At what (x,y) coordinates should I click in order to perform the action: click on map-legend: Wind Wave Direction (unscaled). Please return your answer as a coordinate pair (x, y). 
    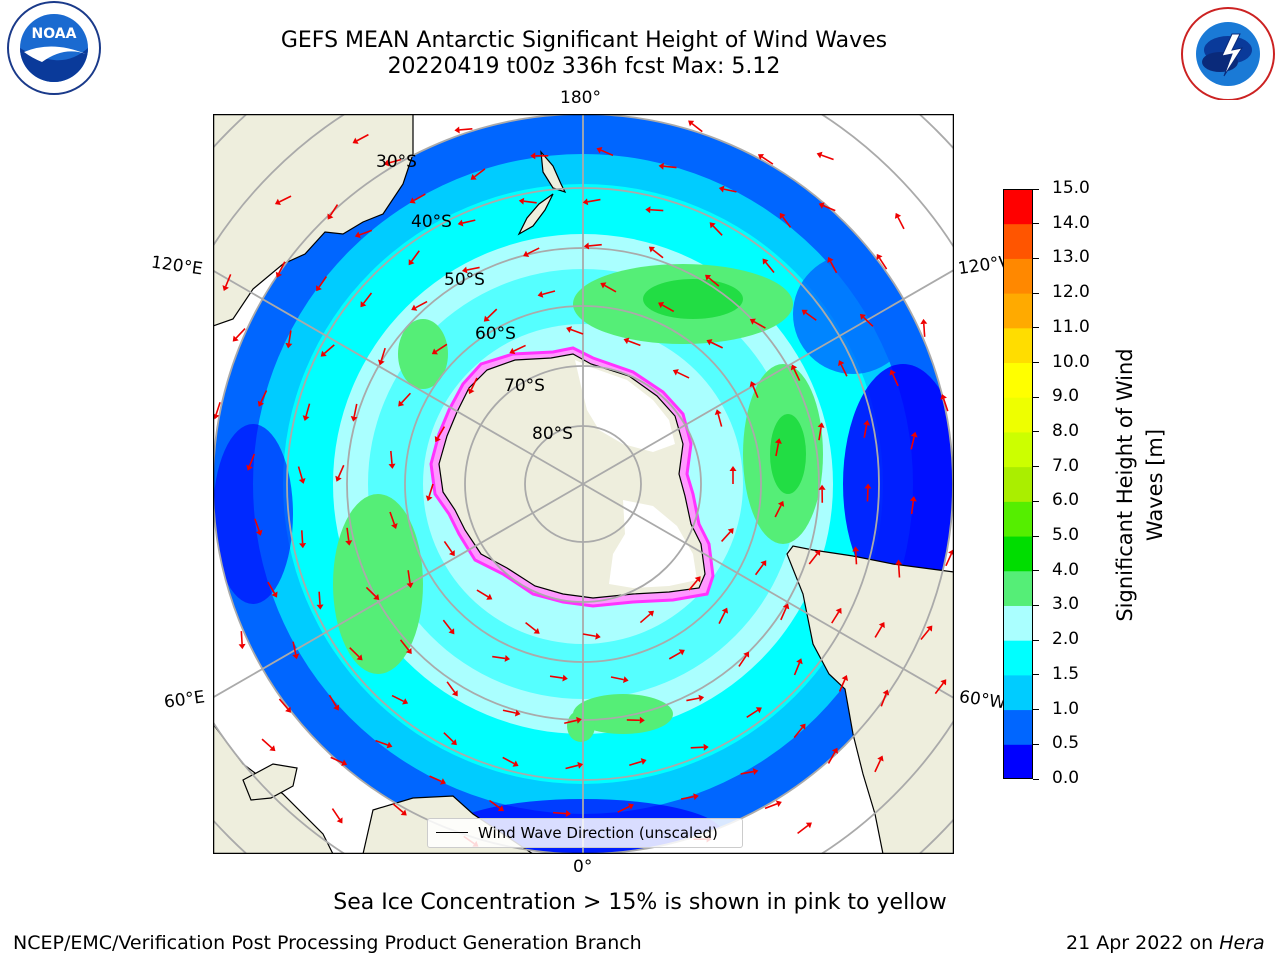
    Looking at the image, I should click on (585, 833).